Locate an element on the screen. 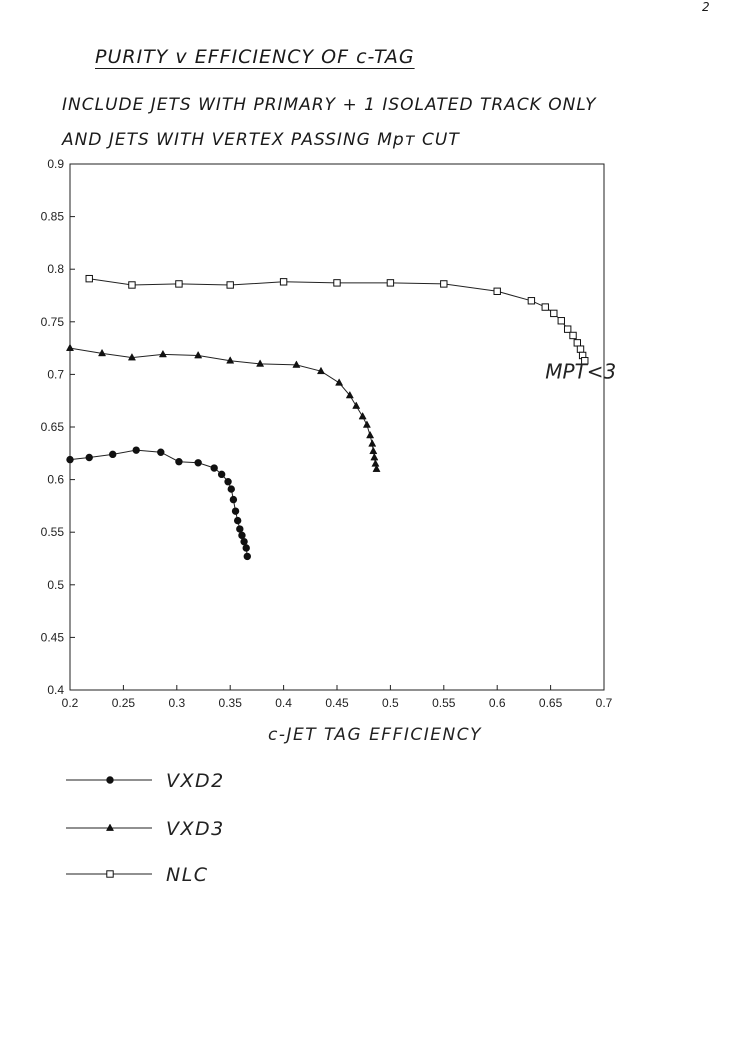  y-tick-label: 0.5 is located at coordinates (55, 585).